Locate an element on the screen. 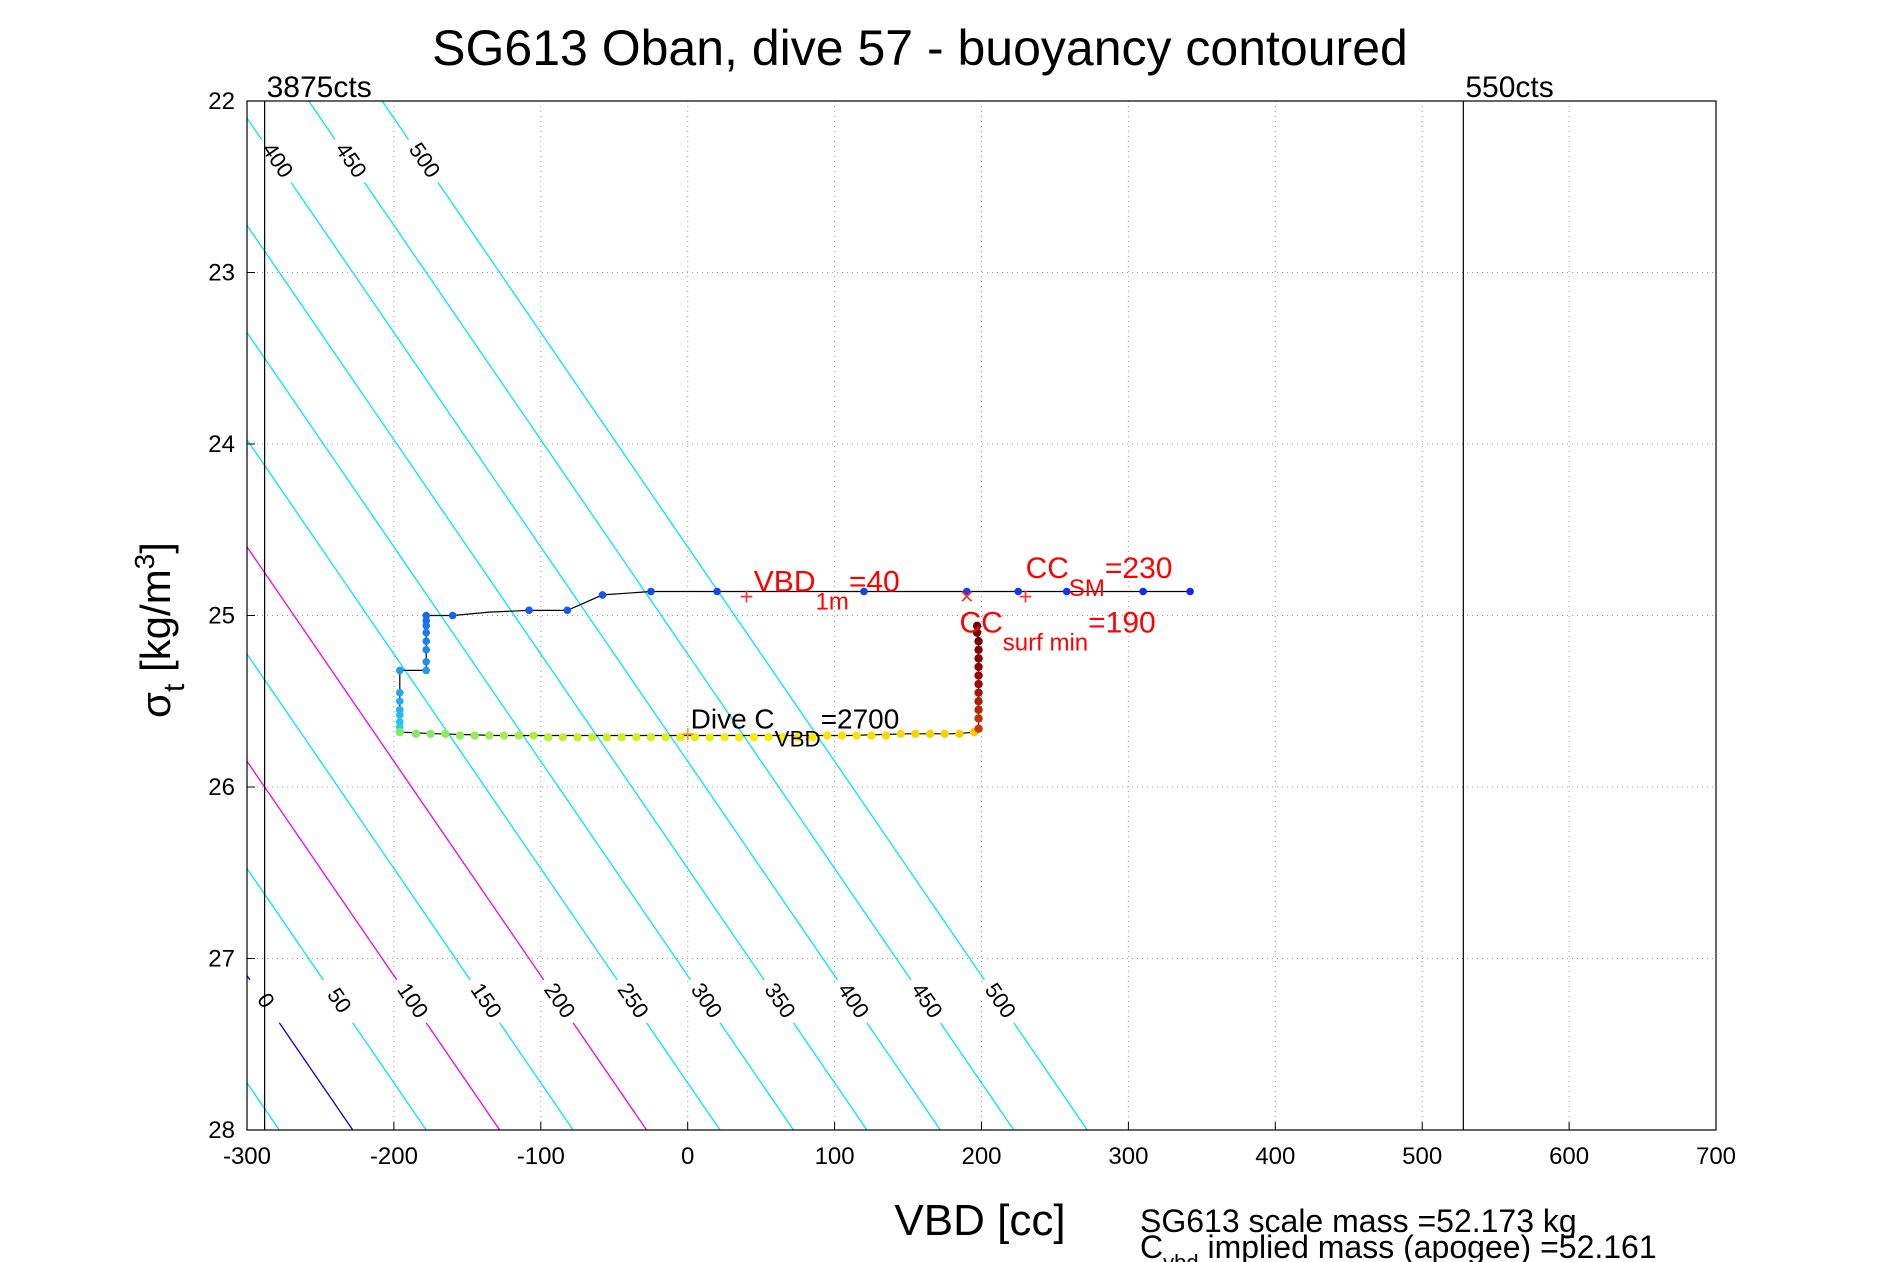 The image size is (1891, 1262). chart-title: SG613 Oban, dive 57 - buoyancy contoured is located at coordinates (920, 48).